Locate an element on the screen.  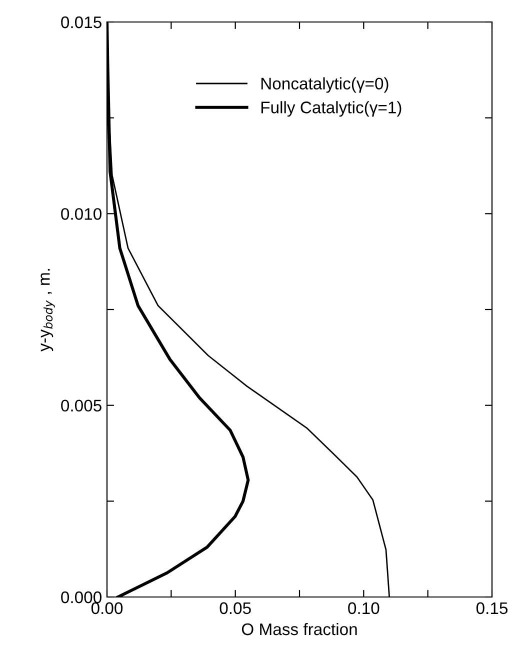
y-tick-label: 0.015 is located at coordinates (81, 22).